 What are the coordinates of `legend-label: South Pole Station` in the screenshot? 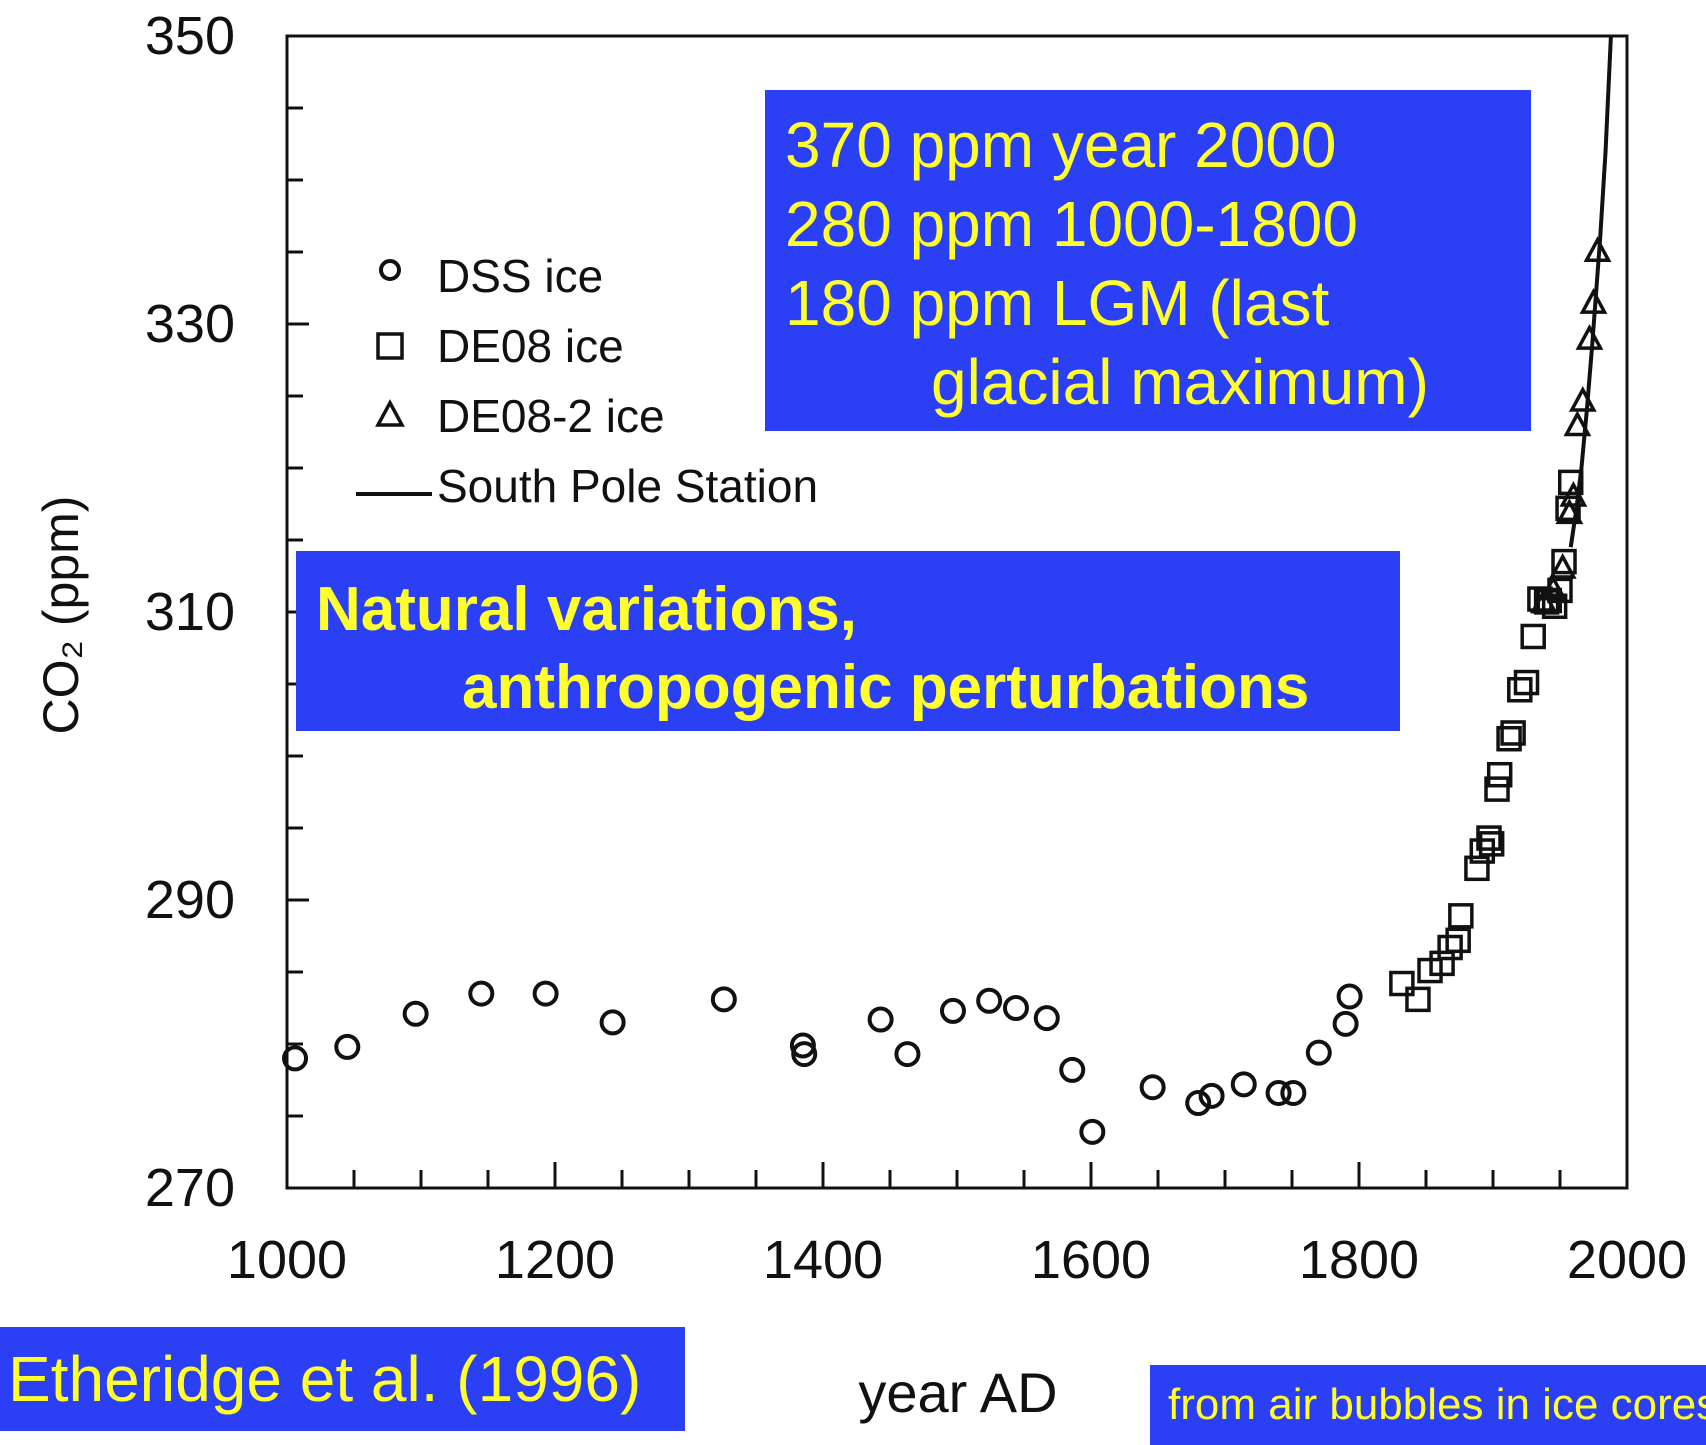 It's located at (627, 486).